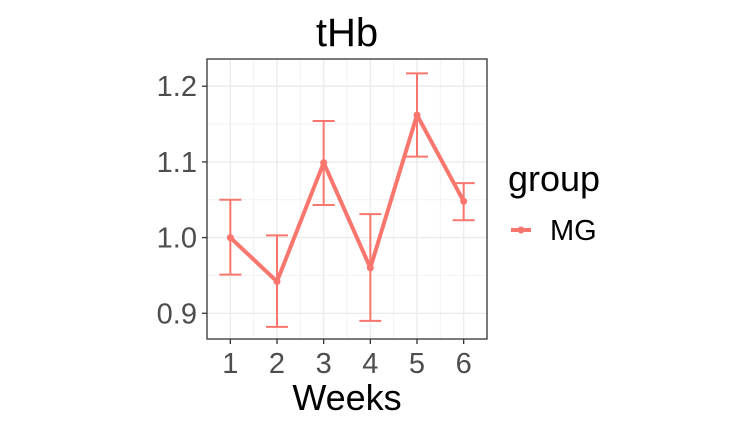 This screenshot has height=425, width=731. I want to click on y-tick-label: 1.2, so click(177, 87).